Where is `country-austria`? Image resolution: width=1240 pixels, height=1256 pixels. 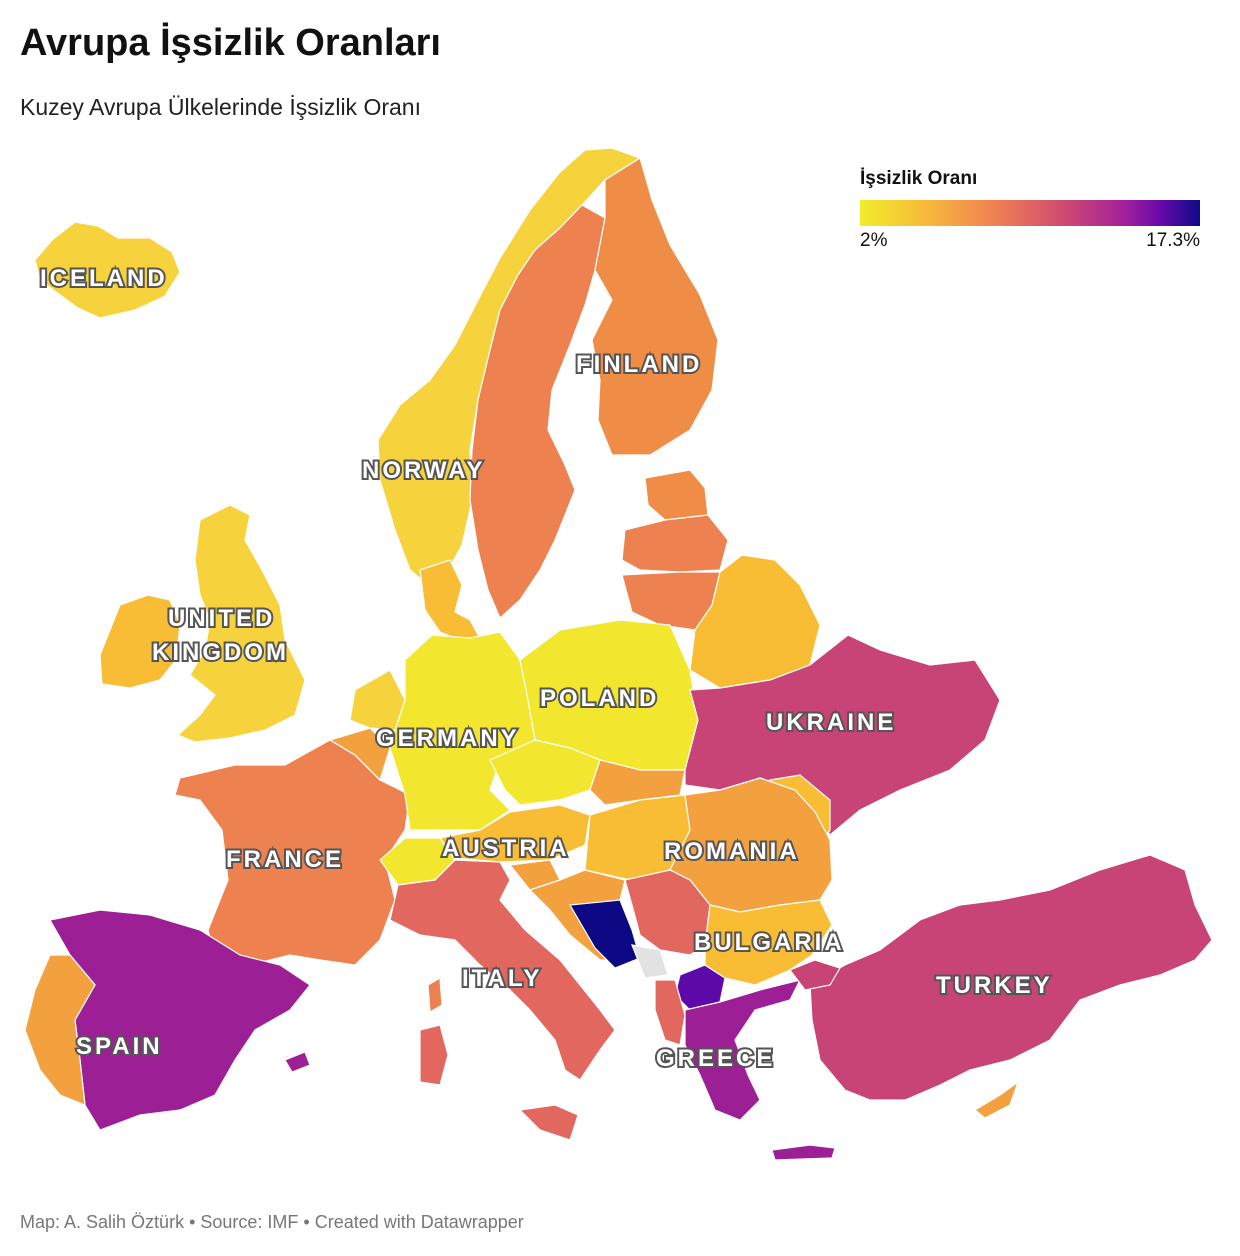 country-austria is located at coordinates (514, 833).